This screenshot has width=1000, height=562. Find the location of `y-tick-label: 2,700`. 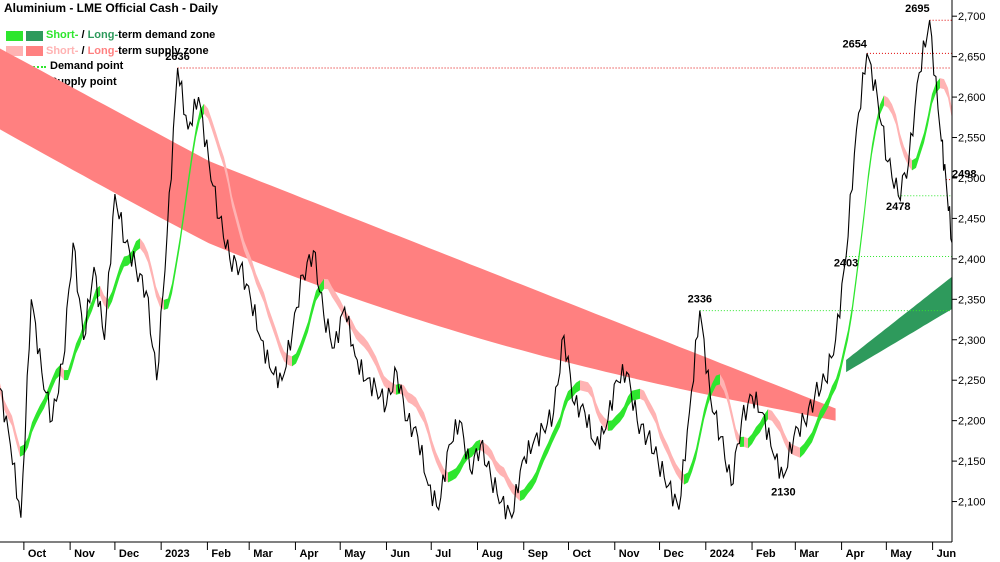

y-tick-label: 2,700 is located at coordinates (972, 17).